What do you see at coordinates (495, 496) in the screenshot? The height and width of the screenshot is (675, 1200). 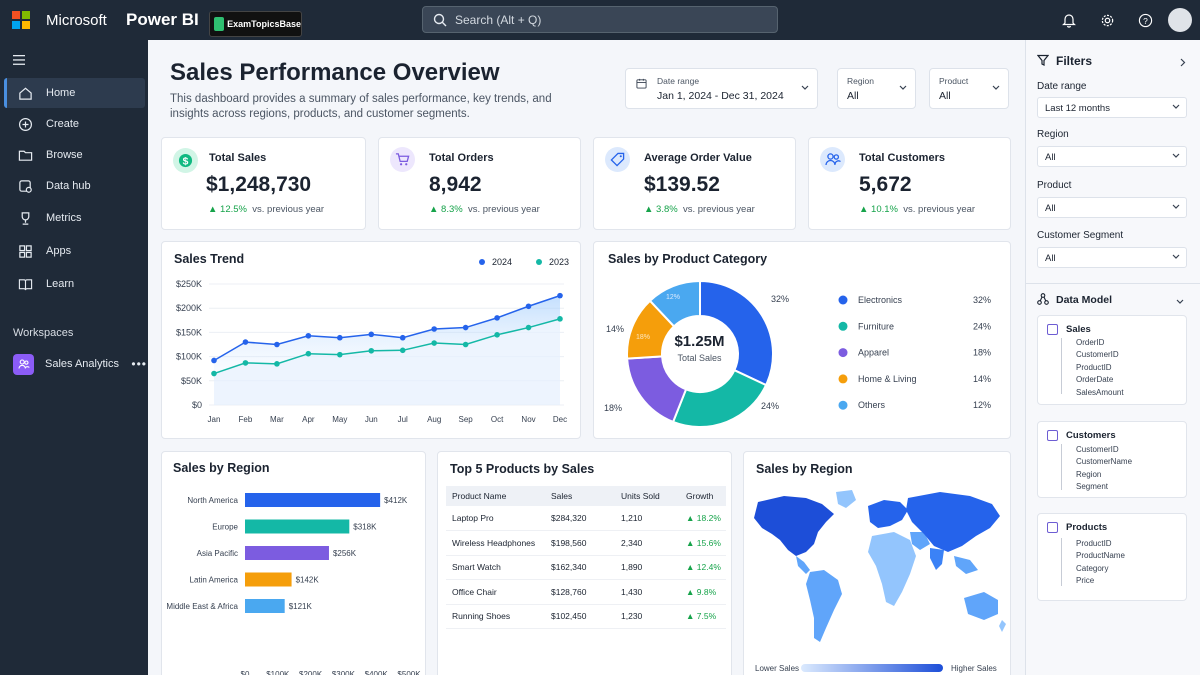 I see `column-header: Product Name` at bounding box center [495, 496].